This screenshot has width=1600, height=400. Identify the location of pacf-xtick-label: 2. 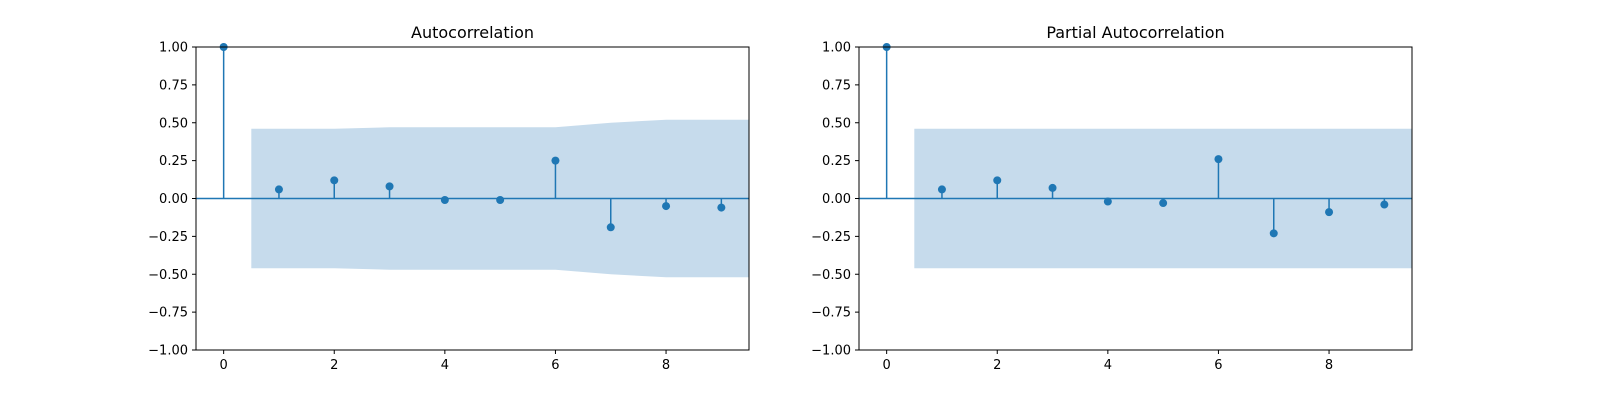
(997, 365).